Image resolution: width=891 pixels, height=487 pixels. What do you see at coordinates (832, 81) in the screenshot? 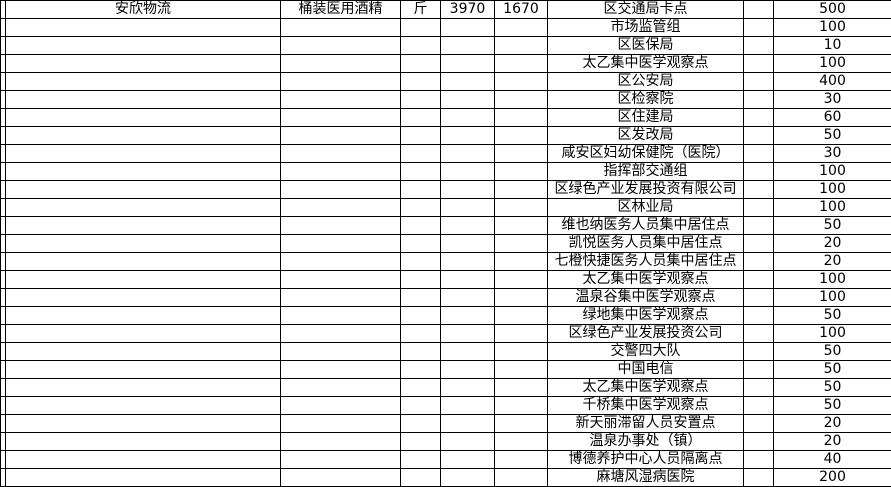
I see `cell-amount: 400` at bounding box center [832, 81].